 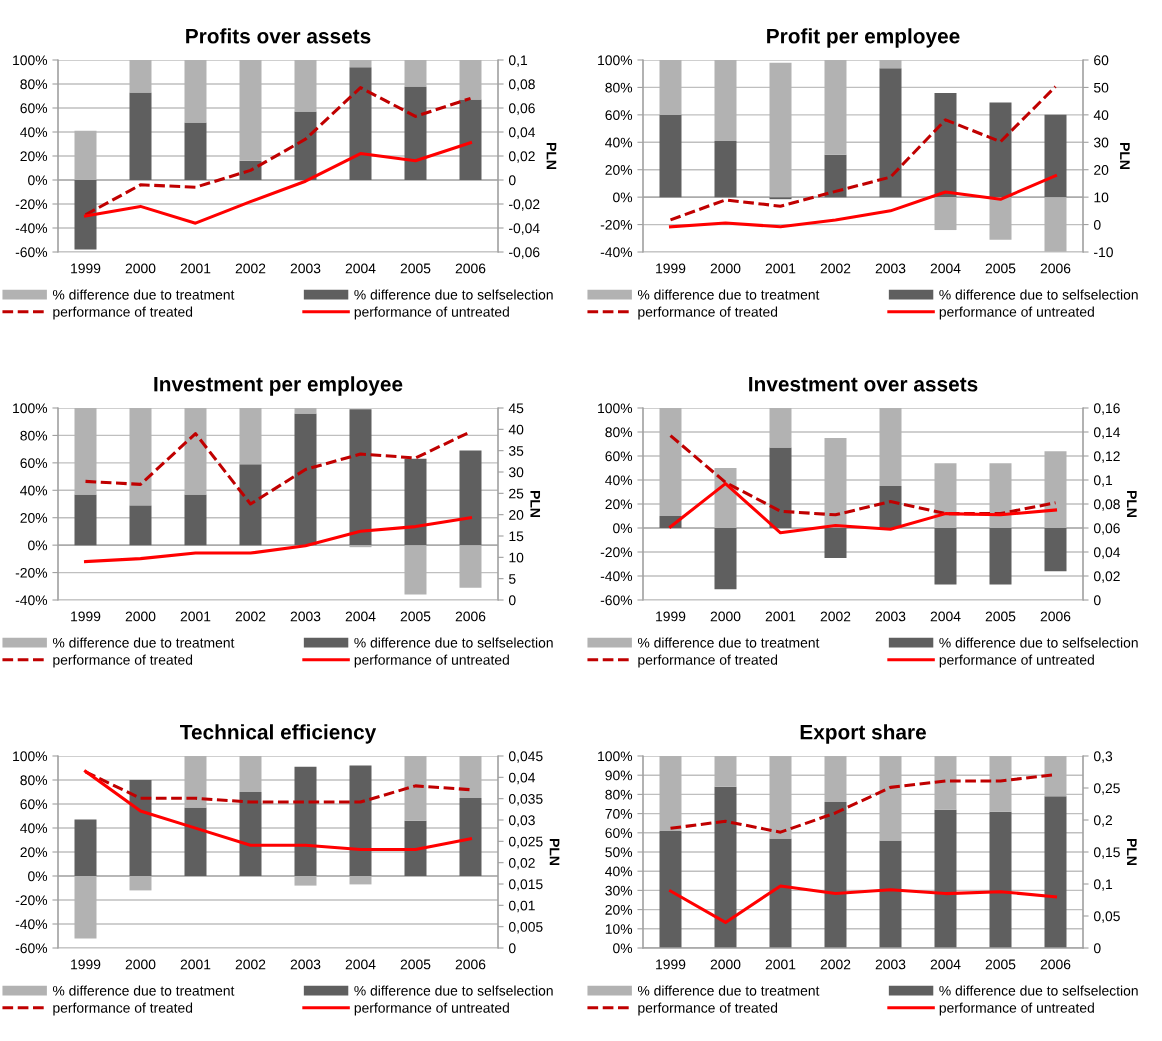 What do you see at coordinates (31, 924) in the screenshot?
I see `y-tick-label: -40%` at bounding box center [31, 924].